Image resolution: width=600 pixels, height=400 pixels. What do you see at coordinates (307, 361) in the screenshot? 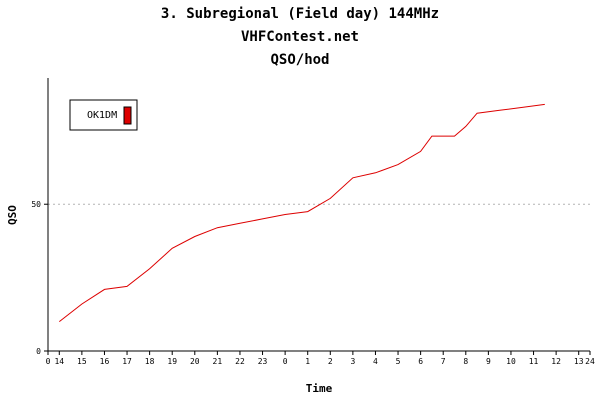
I see `x-tick-label: 1` at bounding box center [307, 361].